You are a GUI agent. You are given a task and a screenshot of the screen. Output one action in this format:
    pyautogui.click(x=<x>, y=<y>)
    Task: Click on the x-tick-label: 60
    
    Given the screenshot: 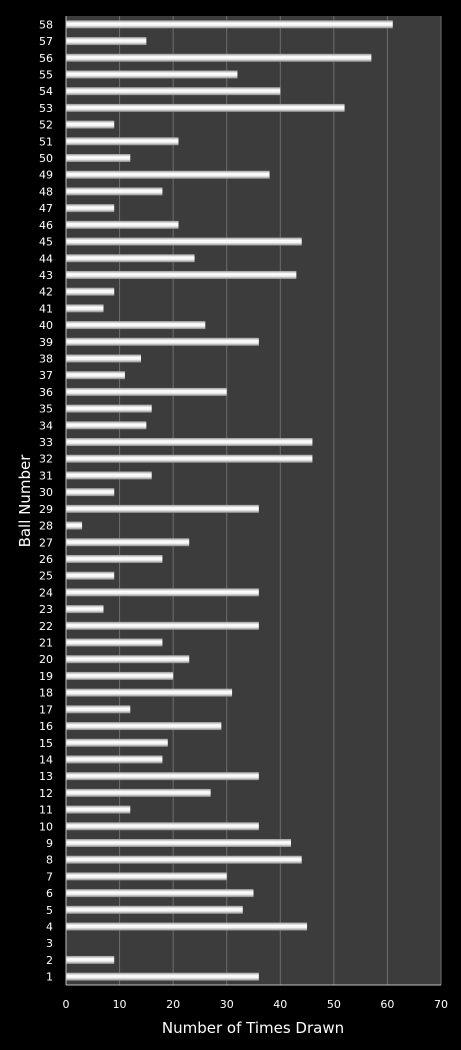 What is the action you would take?
    pyautogui.click(x=387, y=1004)
    